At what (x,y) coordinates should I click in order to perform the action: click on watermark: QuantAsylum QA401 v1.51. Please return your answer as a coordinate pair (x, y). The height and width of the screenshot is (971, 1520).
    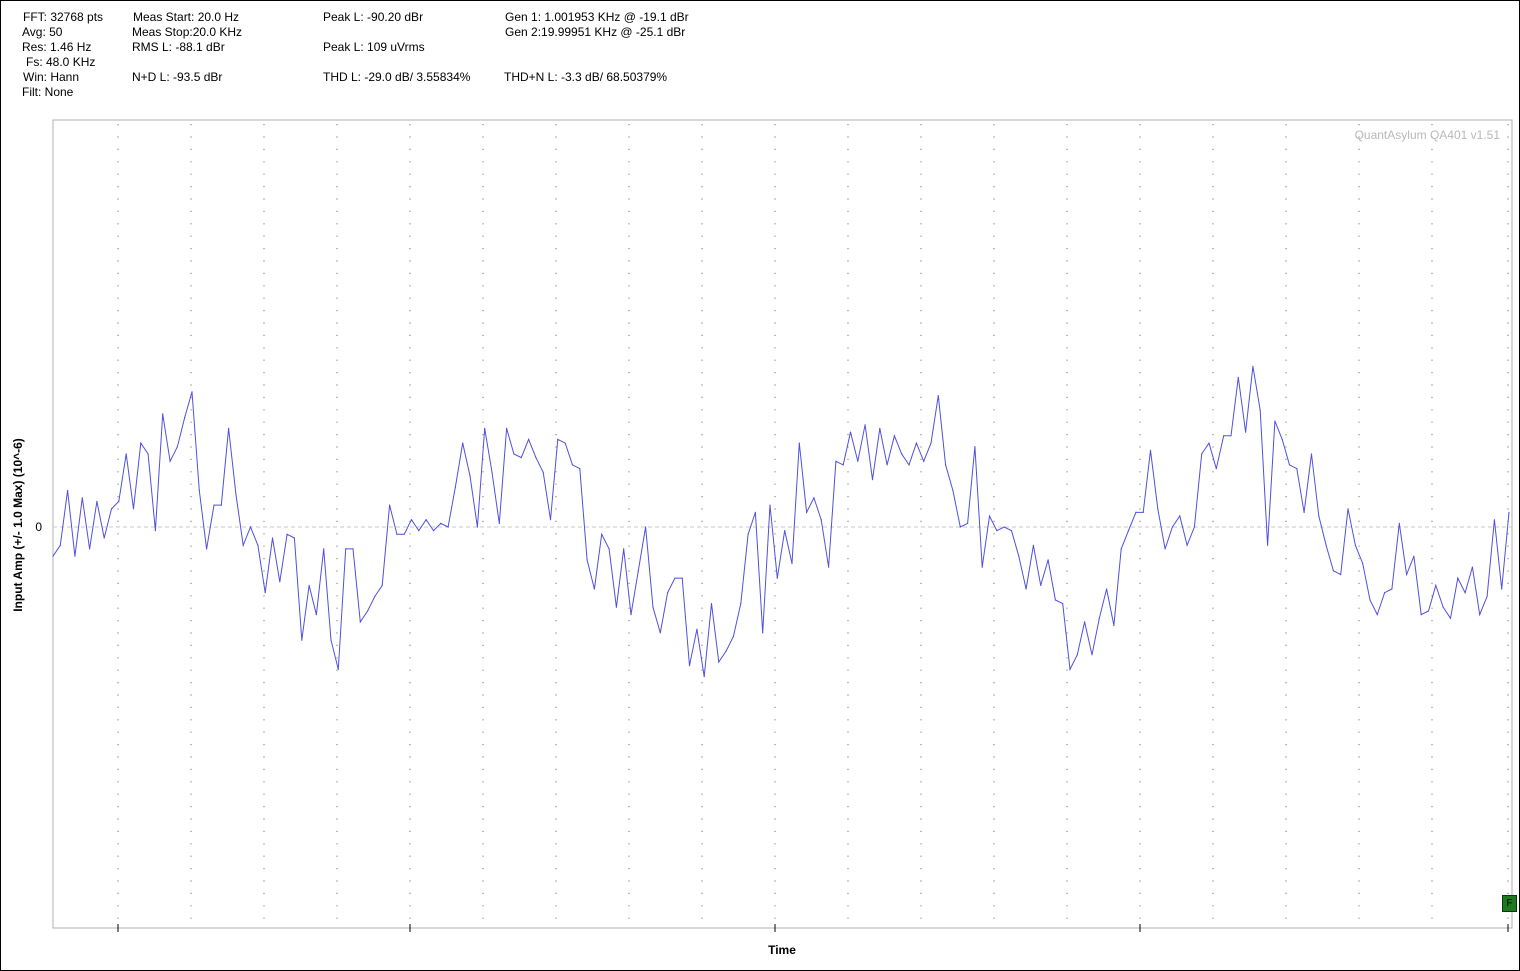
    Looking at the image, I should click on (1427, 135).